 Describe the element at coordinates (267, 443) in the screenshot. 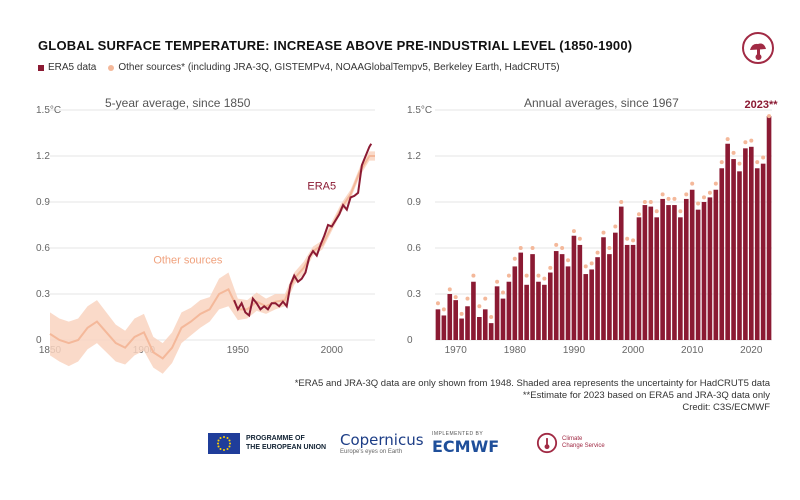

I see `eu-programme-logo: PROGRAMME OF THE EUROPEAN UNION` at that location.